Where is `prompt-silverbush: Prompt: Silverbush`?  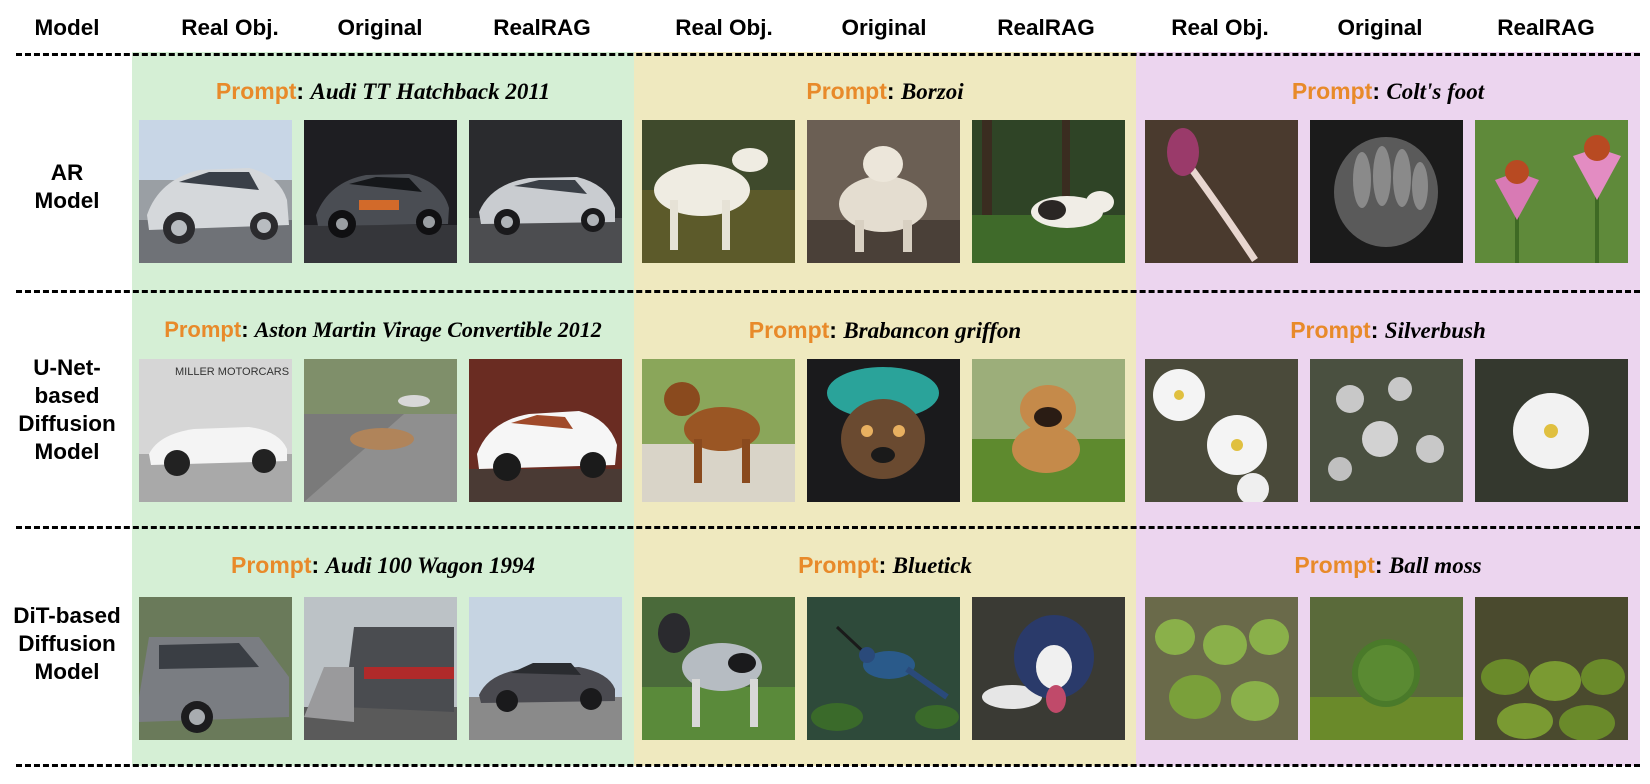 prompt-silverbush: Prompt: Silverbush is located at coordinates (1388, 330).